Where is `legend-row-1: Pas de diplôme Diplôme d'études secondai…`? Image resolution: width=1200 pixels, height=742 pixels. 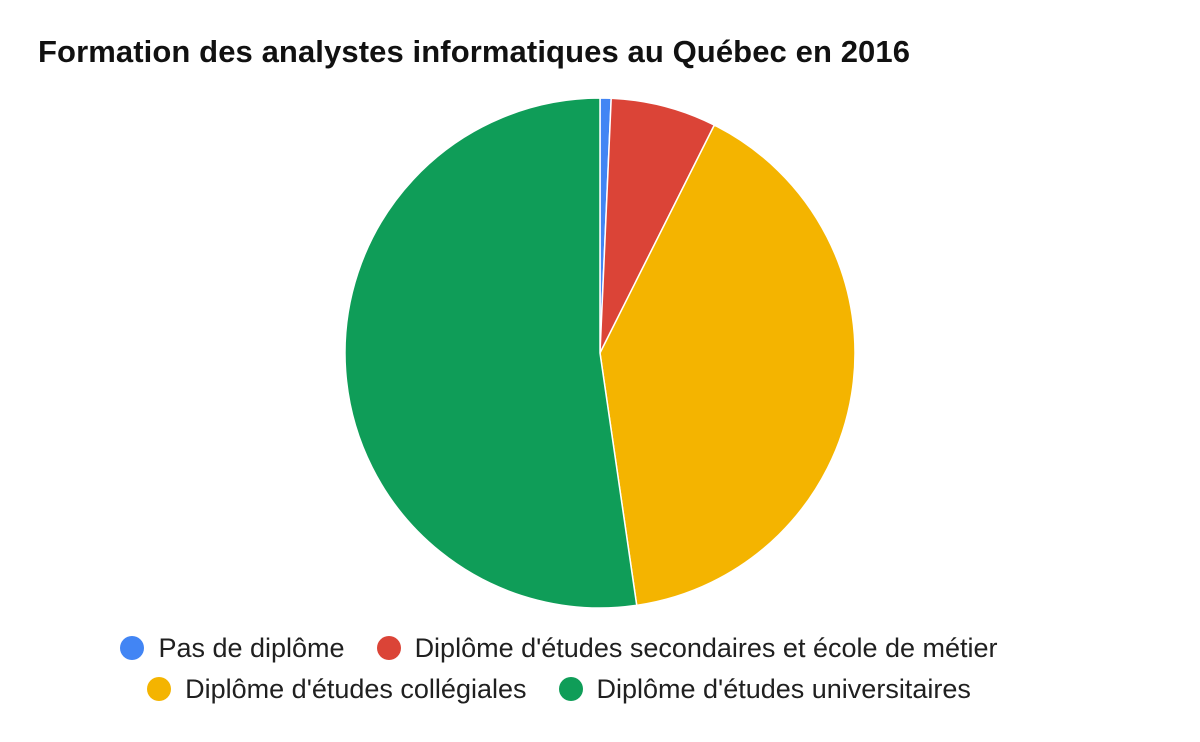 legend-row-1: Pas de diplôme Diplôme d'études secondai… is located at coordinates (559, 648).